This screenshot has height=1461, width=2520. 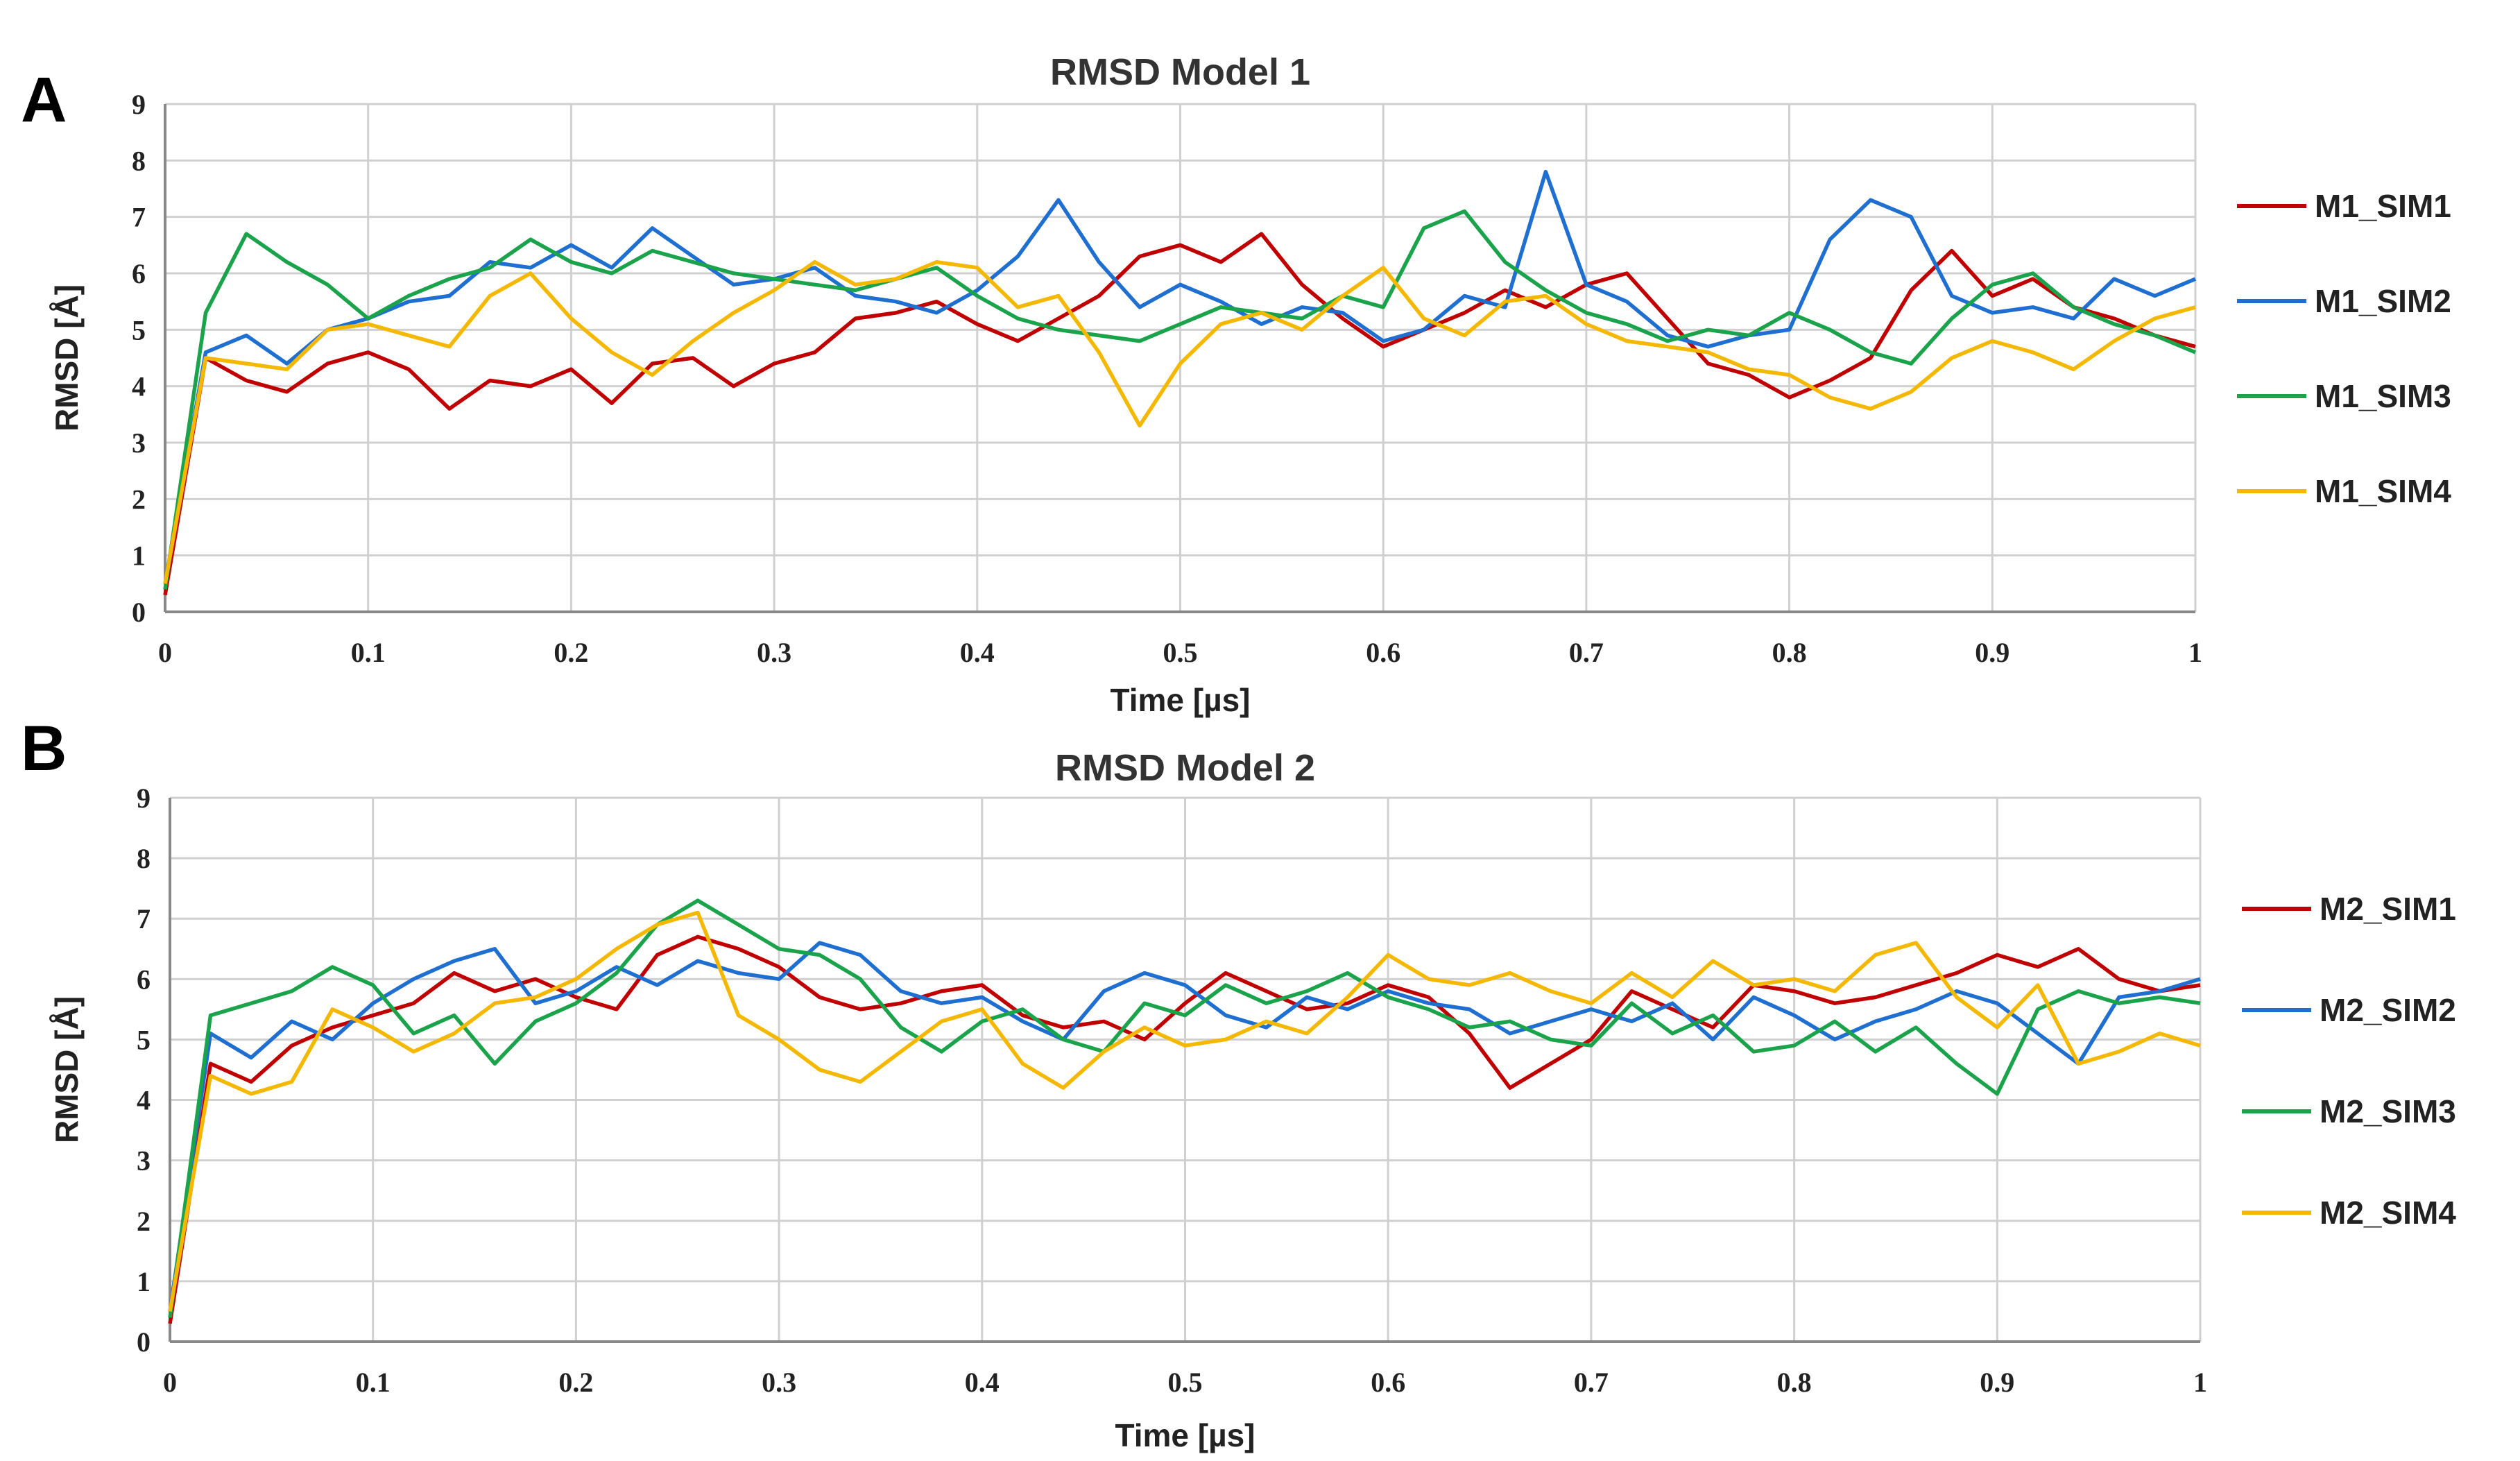 I want to click on chart-title: RMSD Model 2, so click(x=1185, y=768).